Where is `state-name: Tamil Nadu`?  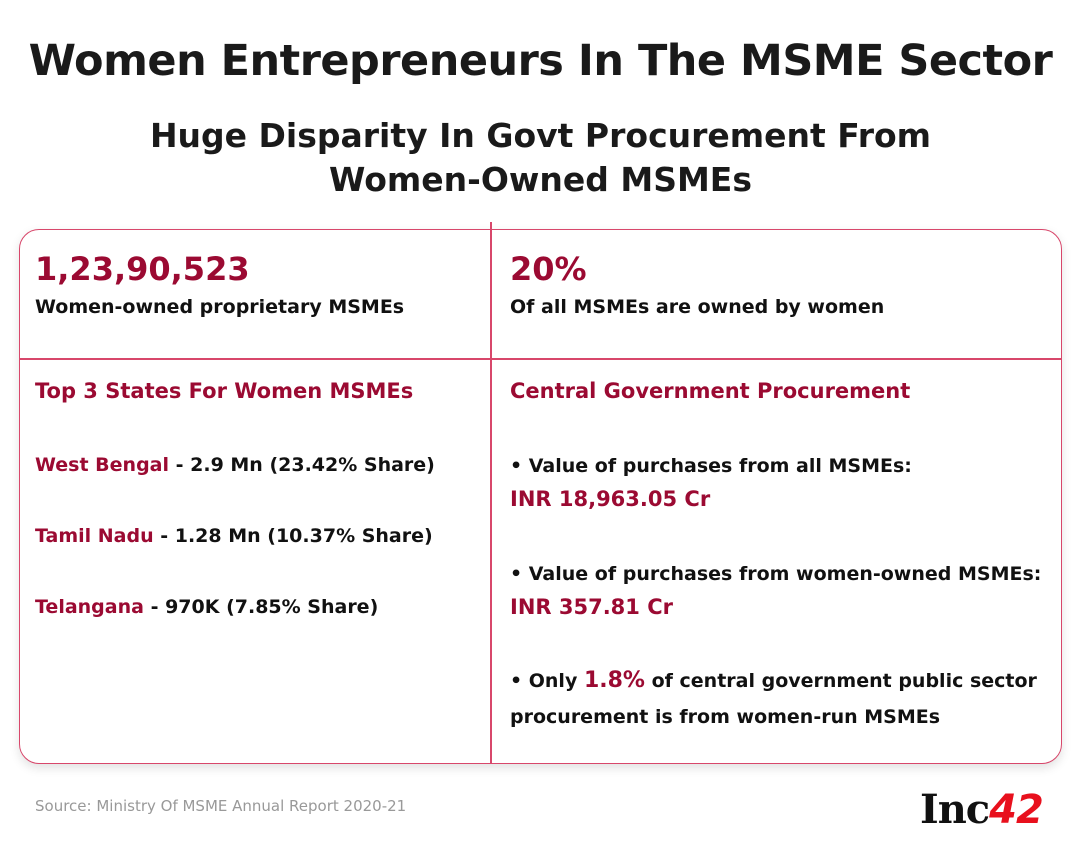 state-name: Tamil Nadu is located at coordinates (94, 536).